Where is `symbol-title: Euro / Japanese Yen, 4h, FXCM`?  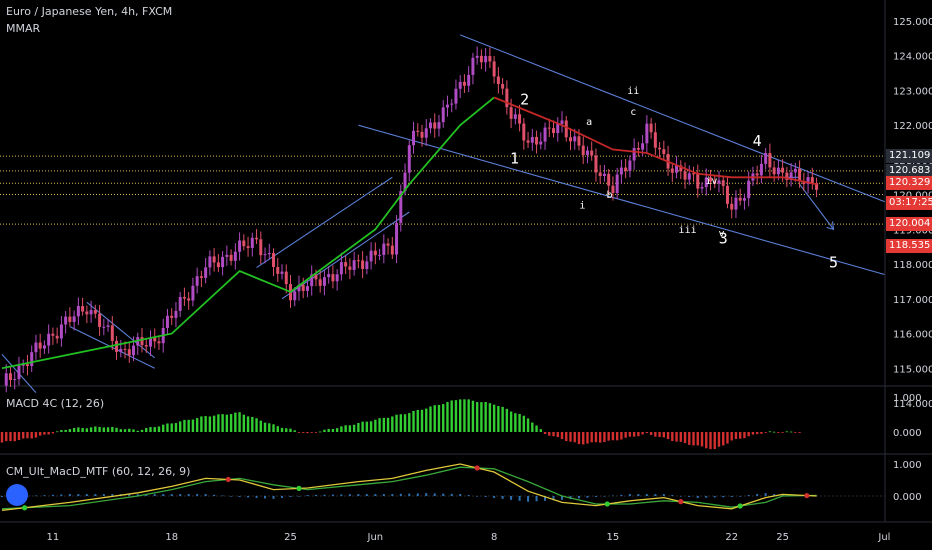 symbol-title: Euro / Japanese Yen, 4h, FXCM is located at coordinates (89, 11).